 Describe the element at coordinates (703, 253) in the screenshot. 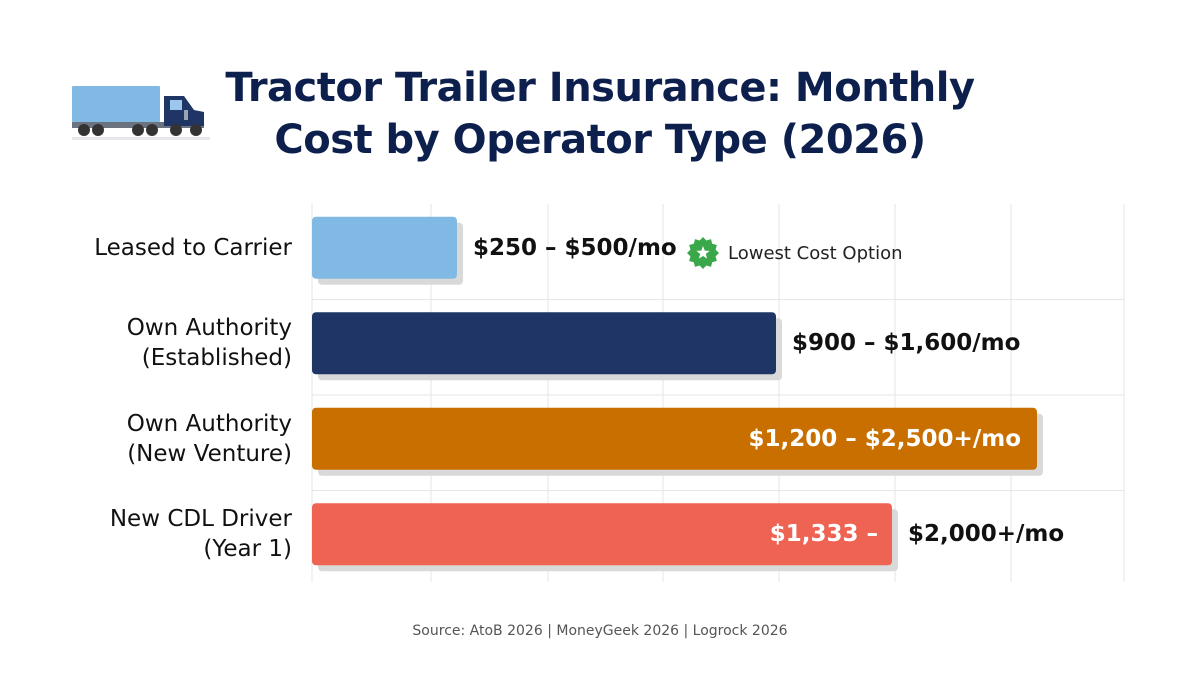

I see `badge-star-icon` at that location.